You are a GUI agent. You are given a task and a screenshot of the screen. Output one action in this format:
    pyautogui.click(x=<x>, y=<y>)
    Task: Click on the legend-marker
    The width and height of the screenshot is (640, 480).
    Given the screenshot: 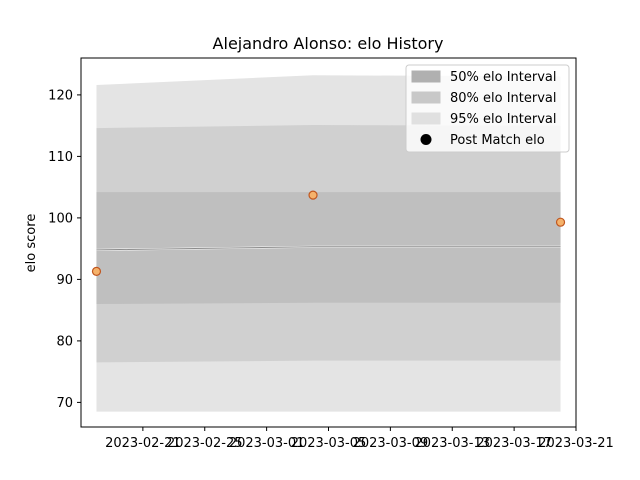 What is the action you would take?
    pyautogui.click(x=426, y=139)
    